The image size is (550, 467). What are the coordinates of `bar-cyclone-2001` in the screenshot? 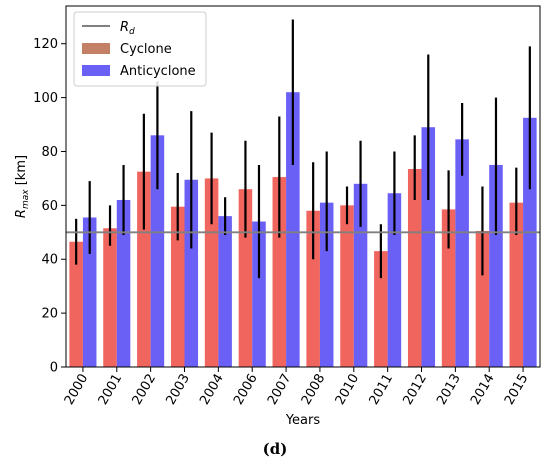 It's located at (110, 297).